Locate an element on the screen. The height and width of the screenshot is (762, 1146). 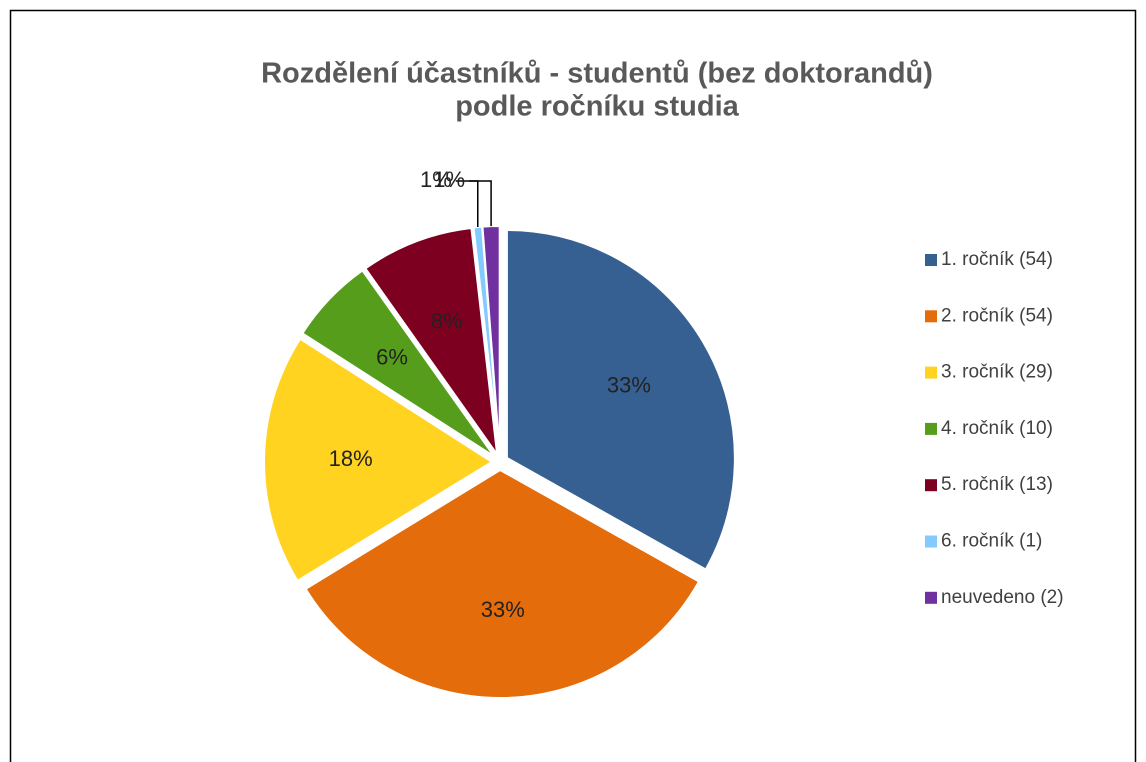
leader-line is located at coordinates (480, 203).